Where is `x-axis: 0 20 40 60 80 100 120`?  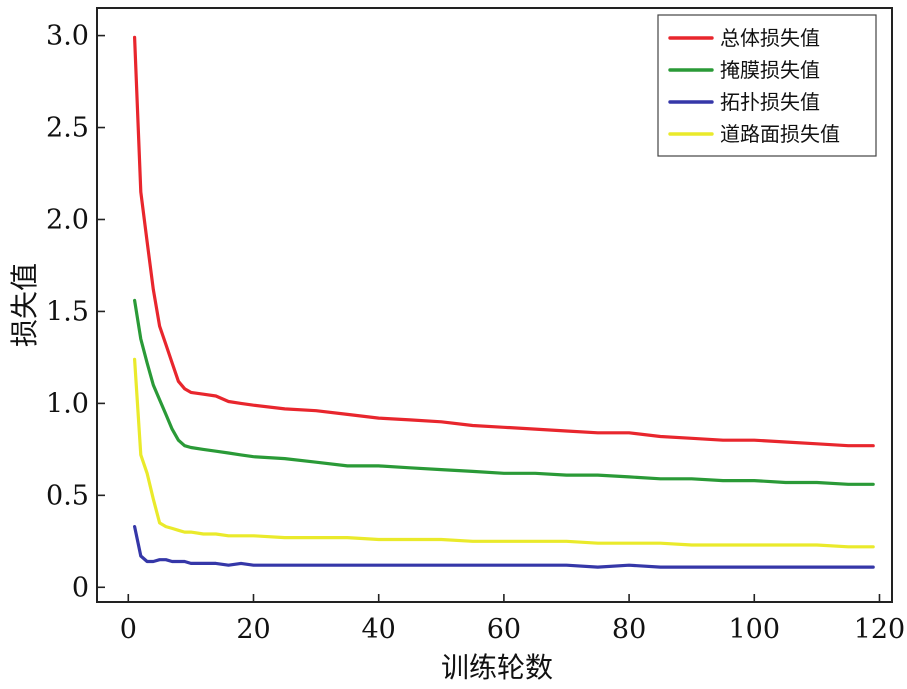
x-axis: 0 20 40 60 80 100 120 is located at coordinates (513, 619).